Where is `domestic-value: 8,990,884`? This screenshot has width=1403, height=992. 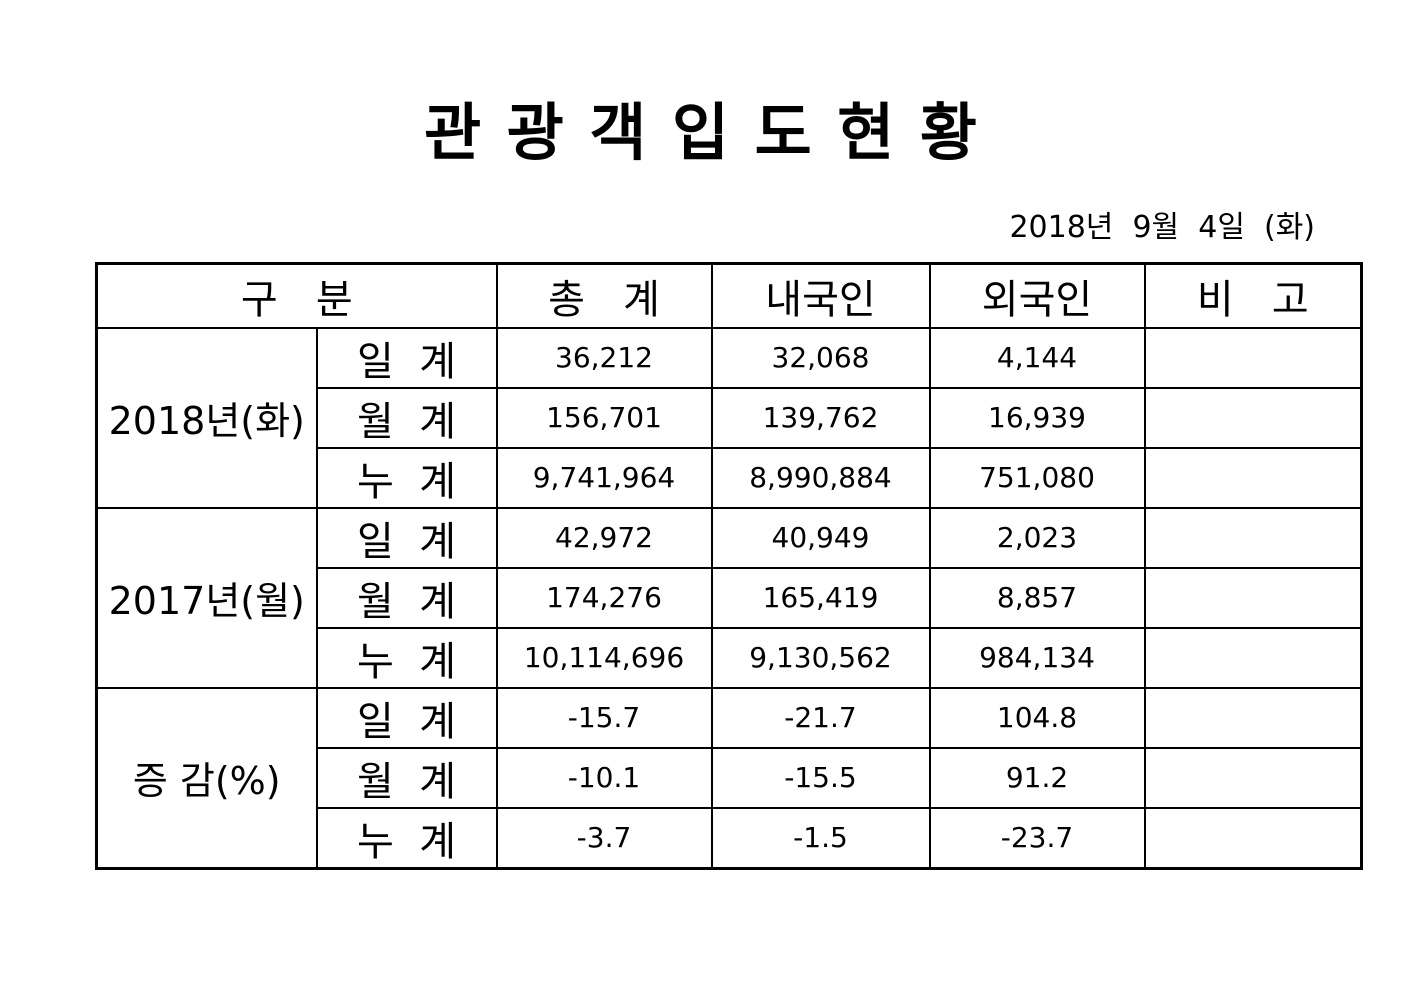
domestic-value: 8,990,884 is located at coordinates (820, 477).